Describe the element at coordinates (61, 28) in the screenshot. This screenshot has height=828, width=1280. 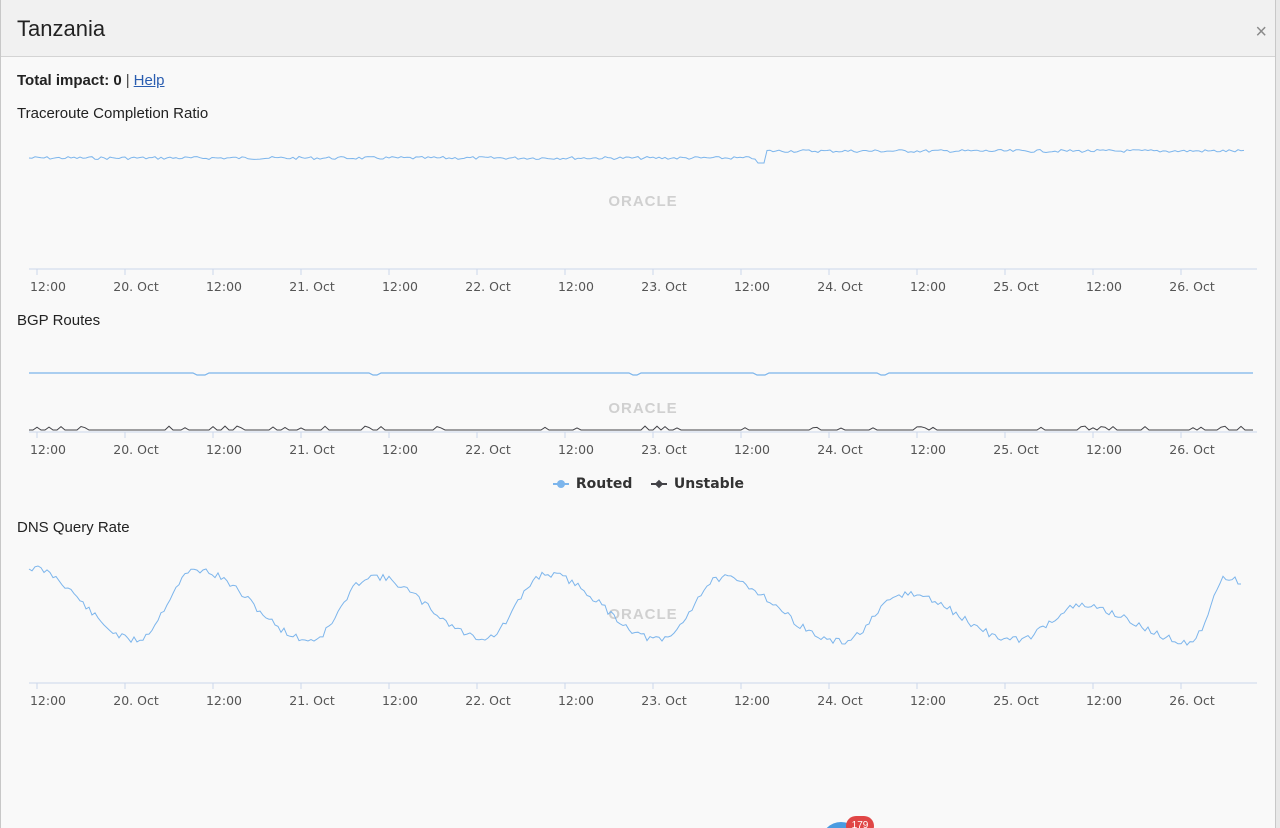
I see `dialog-title: Tanzania` at that location.